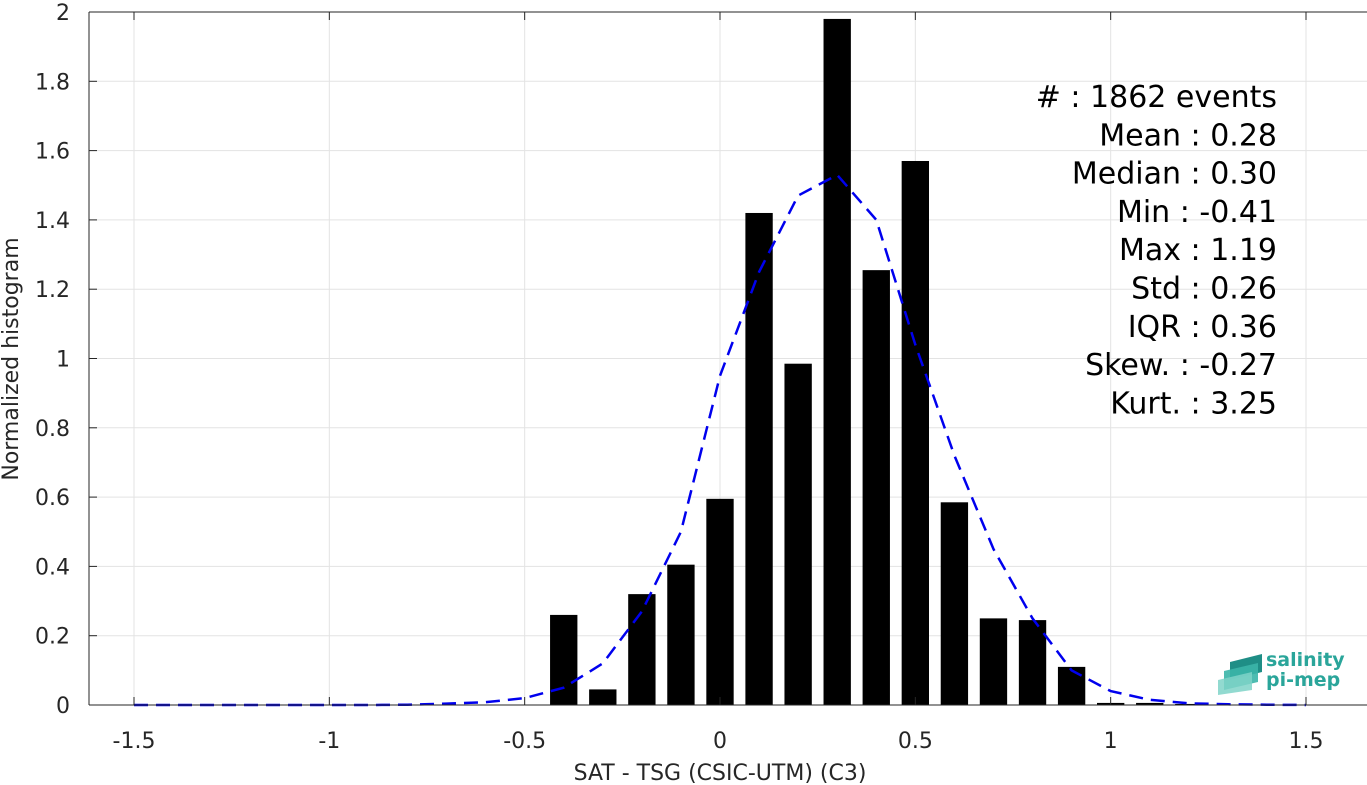 The height and width of the screenshot is (785, 1367). What do you see at coordinates (524, 741) in the screenshot?
I see `x-tick-label: -0.5` at bounding box center [524, 741].